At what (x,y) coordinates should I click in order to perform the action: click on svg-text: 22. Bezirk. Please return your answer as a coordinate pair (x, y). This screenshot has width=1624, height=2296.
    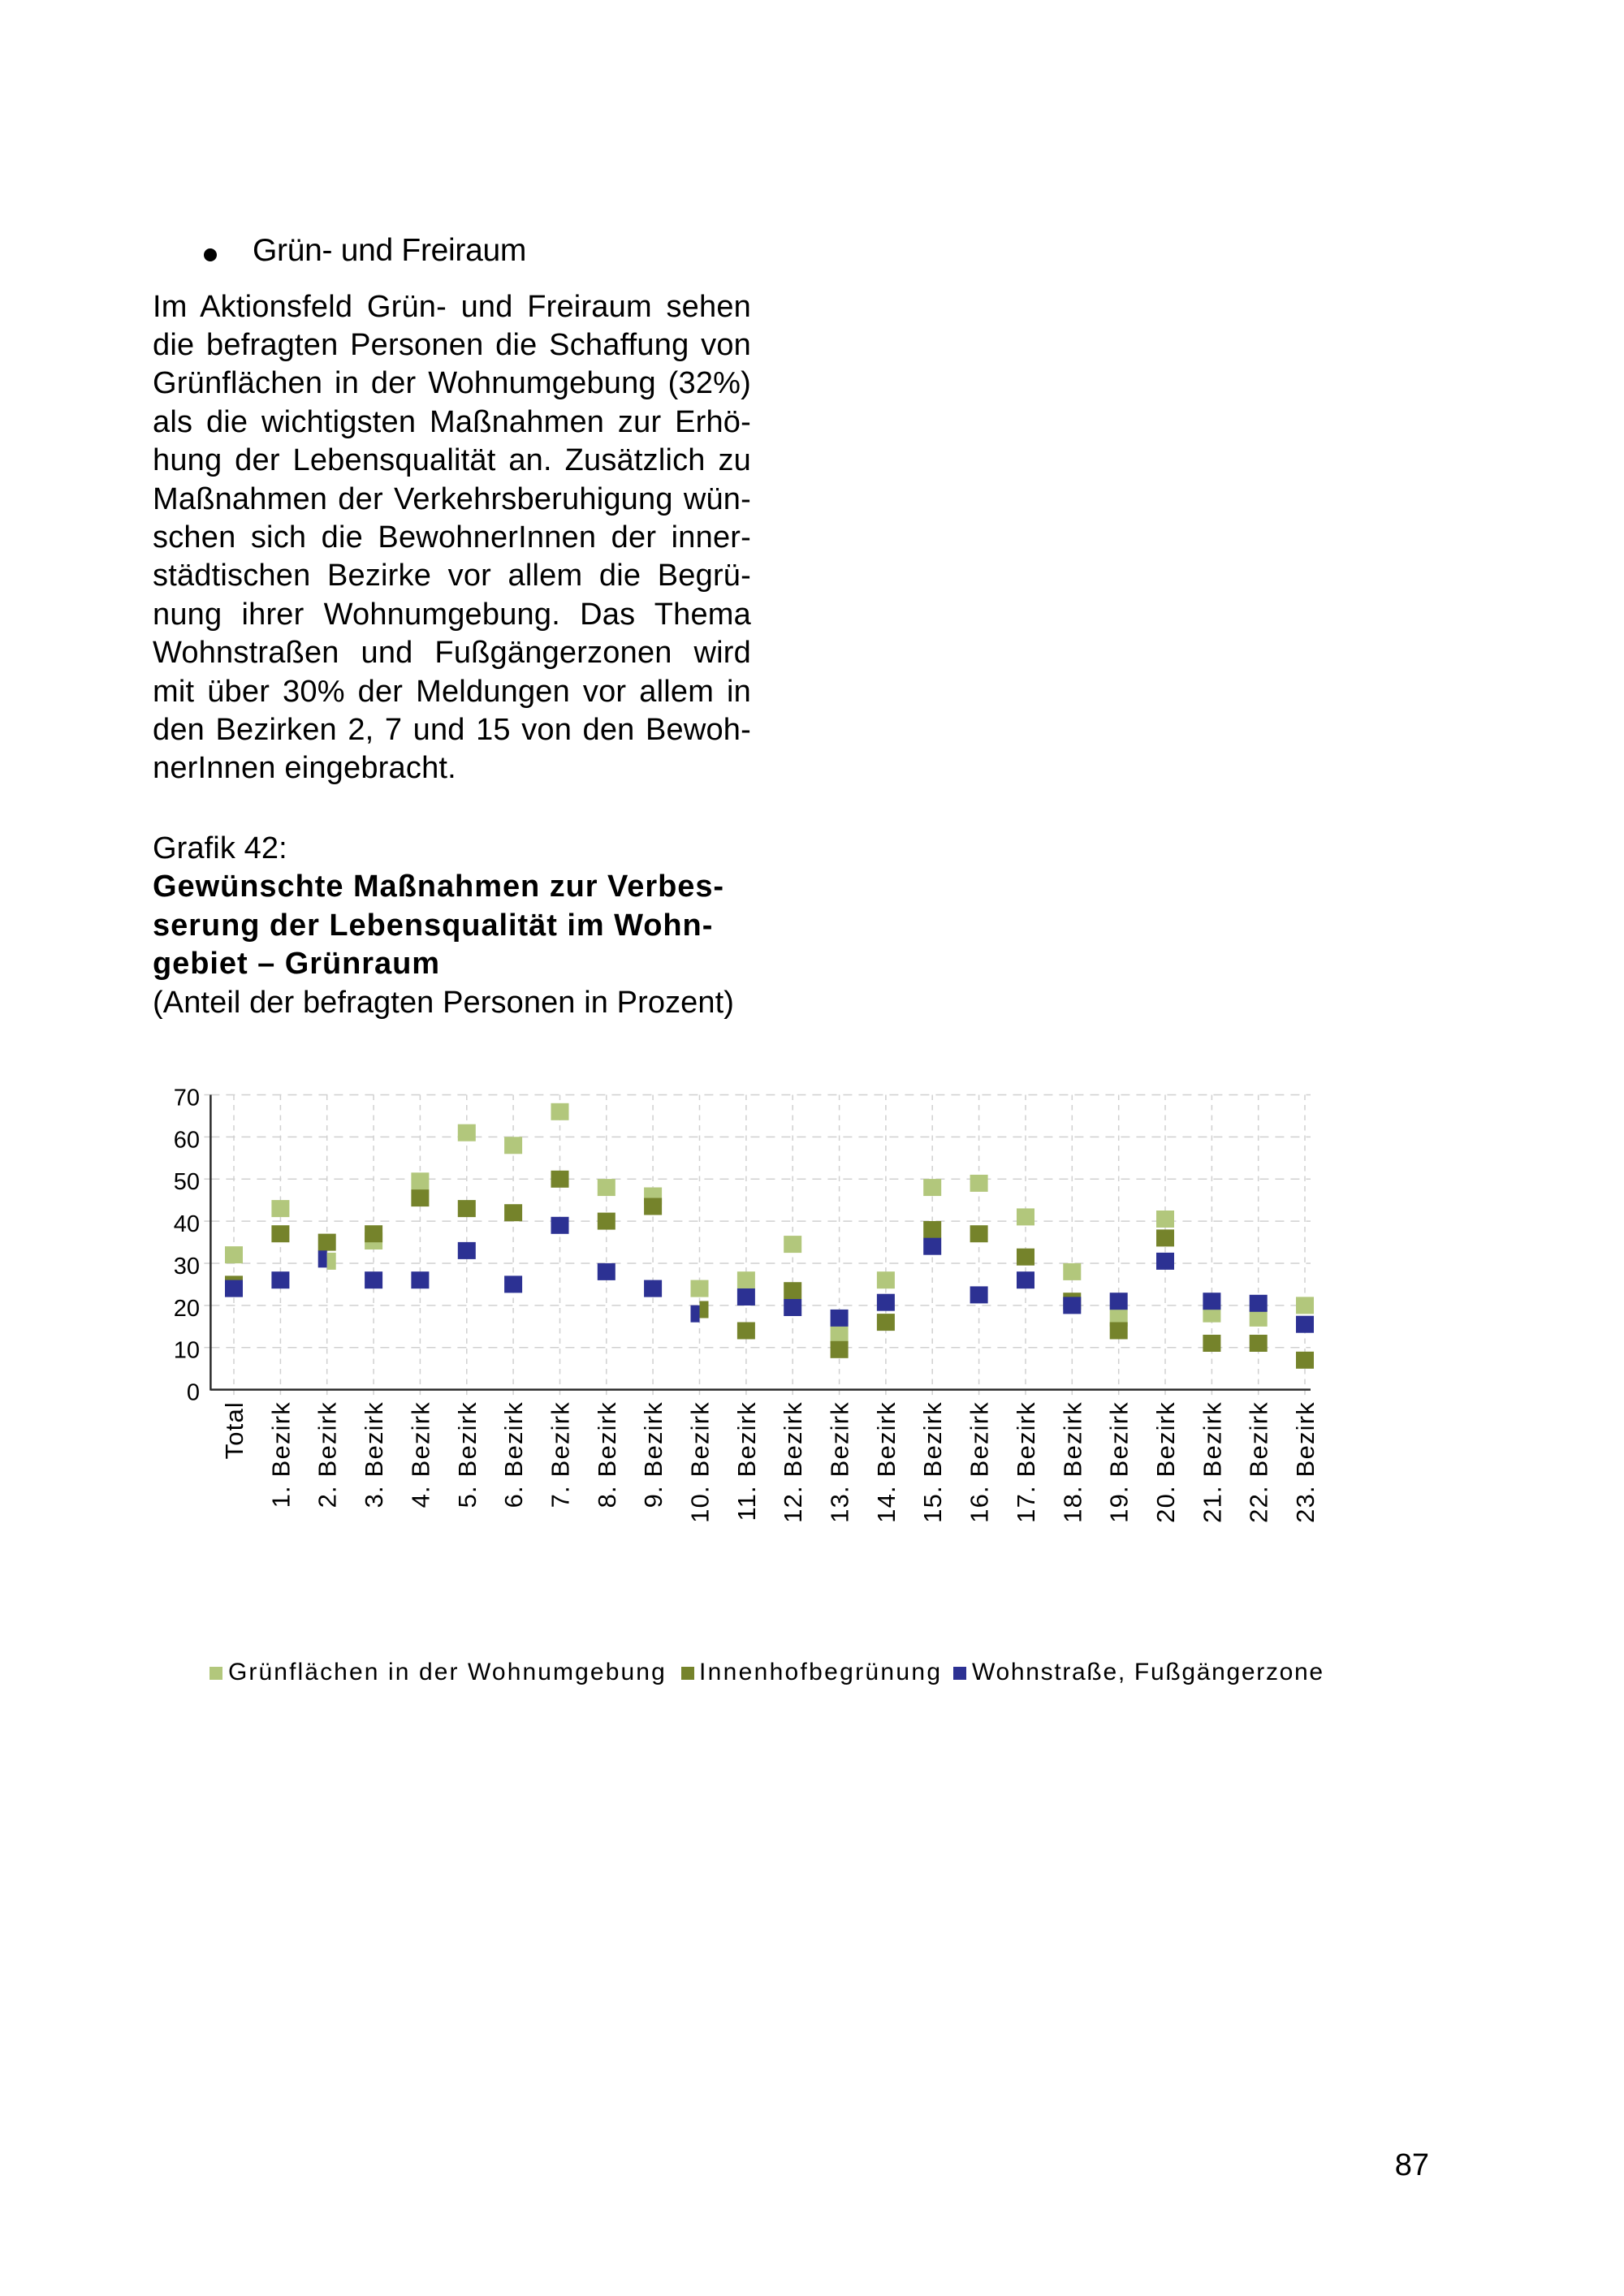
    Looking at the image, I should click on (1259, 1462).